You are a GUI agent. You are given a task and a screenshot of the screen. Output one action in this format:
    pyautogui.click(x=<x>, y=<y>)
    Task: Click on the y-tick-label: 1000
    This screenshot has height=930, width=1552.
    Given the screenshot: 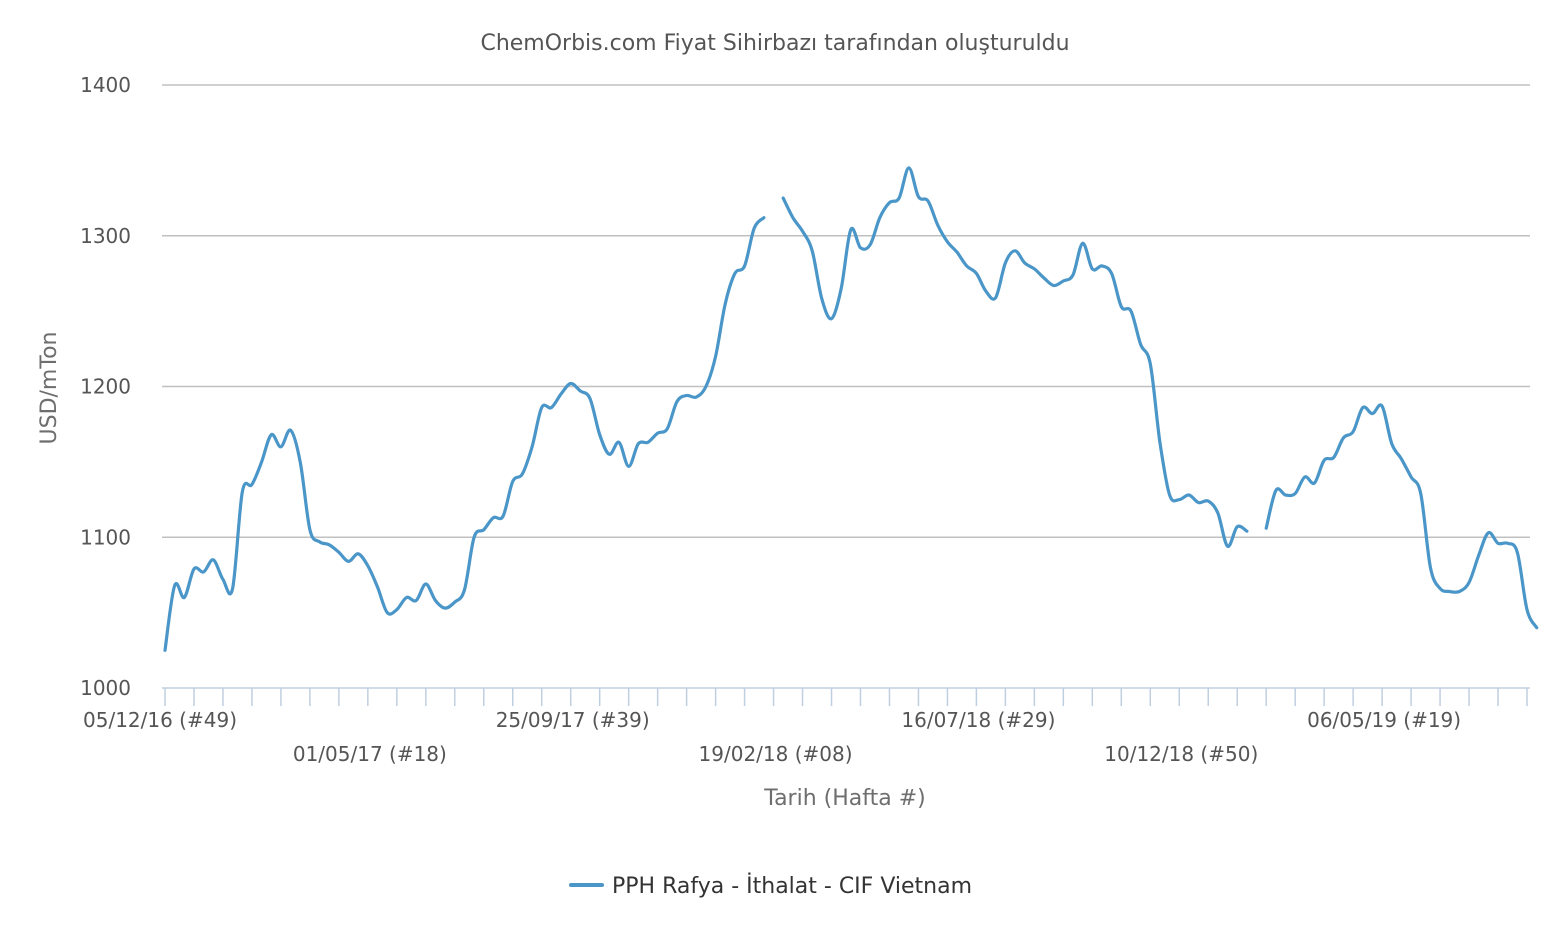 What is the action you would take?
    pyautogui.click(x=105, y=688)
    